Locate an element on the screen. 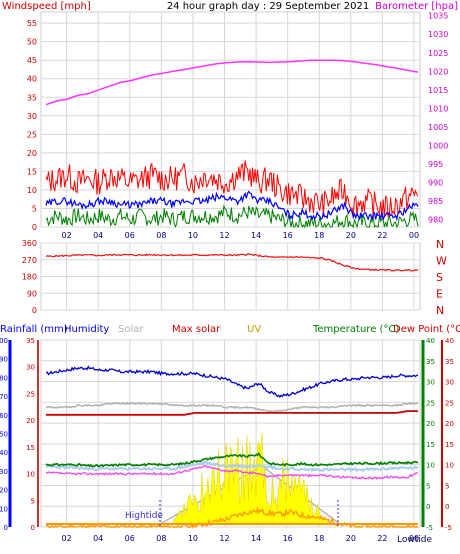 The width and height of the screenshot is (460, 554). compass-label: W is located at coordinates (441, 261).